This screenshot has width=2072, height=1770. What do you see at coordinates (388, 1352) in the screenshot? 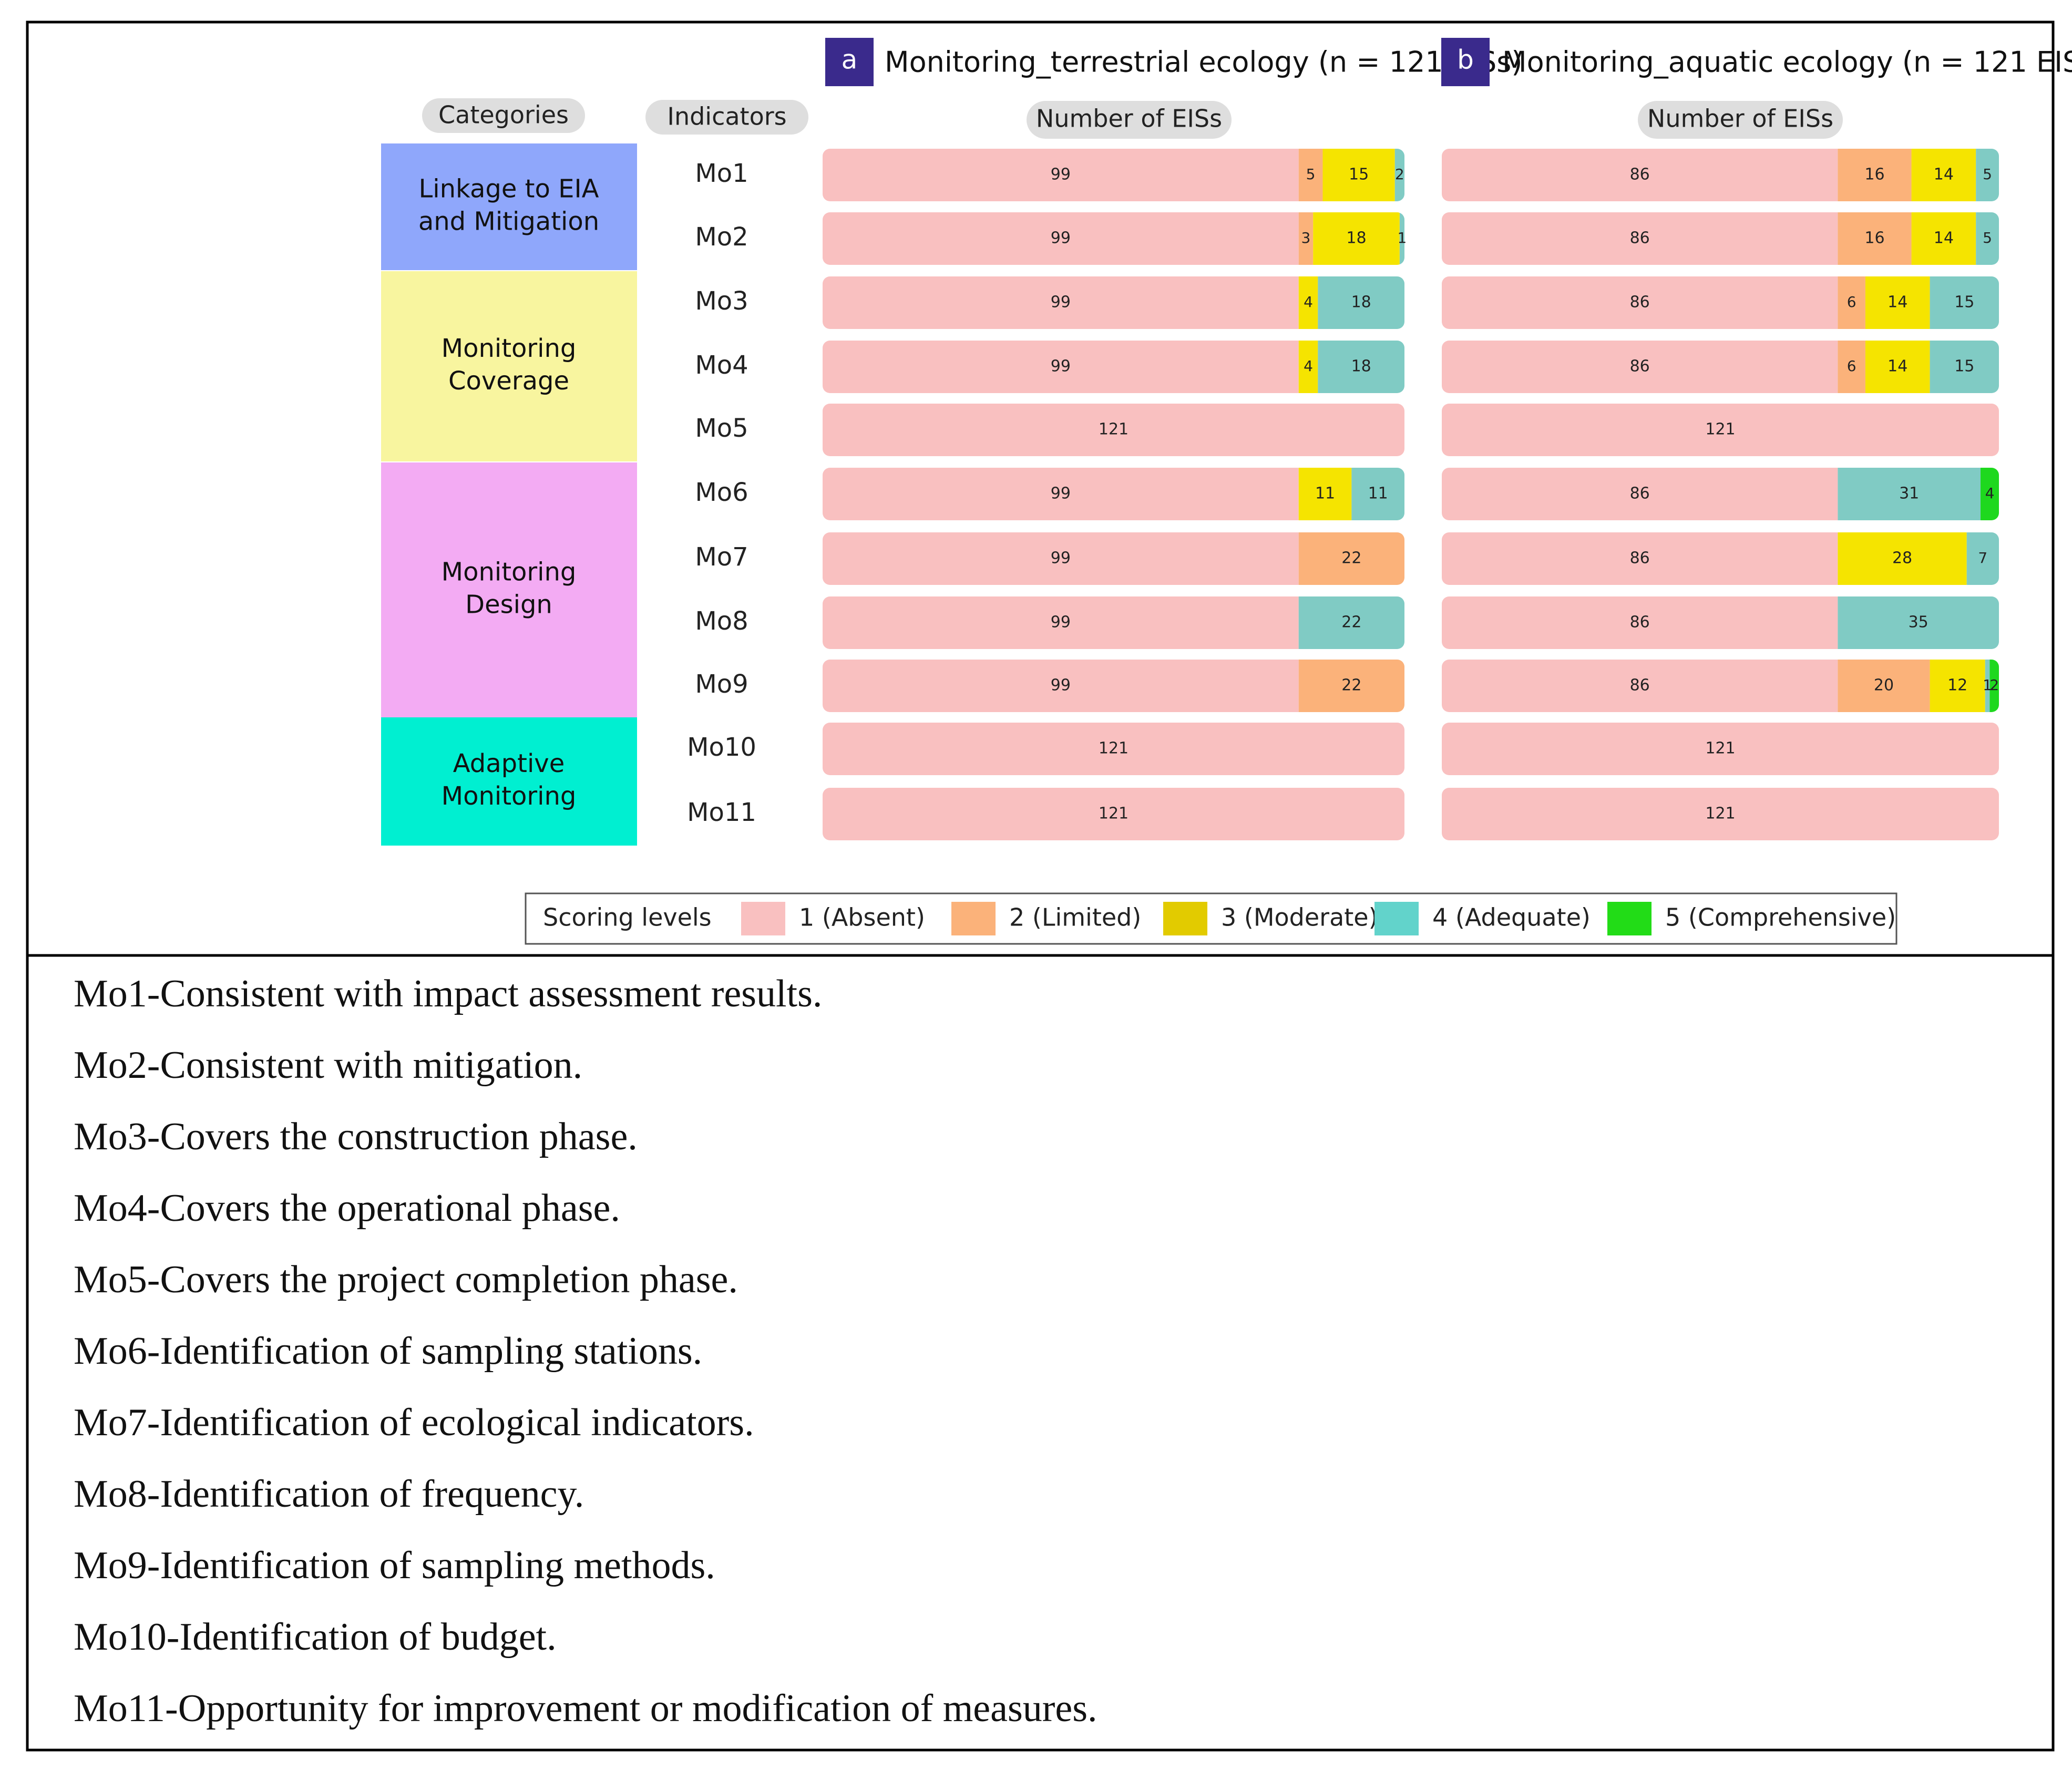
I see `definition-line: Mo6-Identification of sampling stations.` at bounding box center [388, 1352].